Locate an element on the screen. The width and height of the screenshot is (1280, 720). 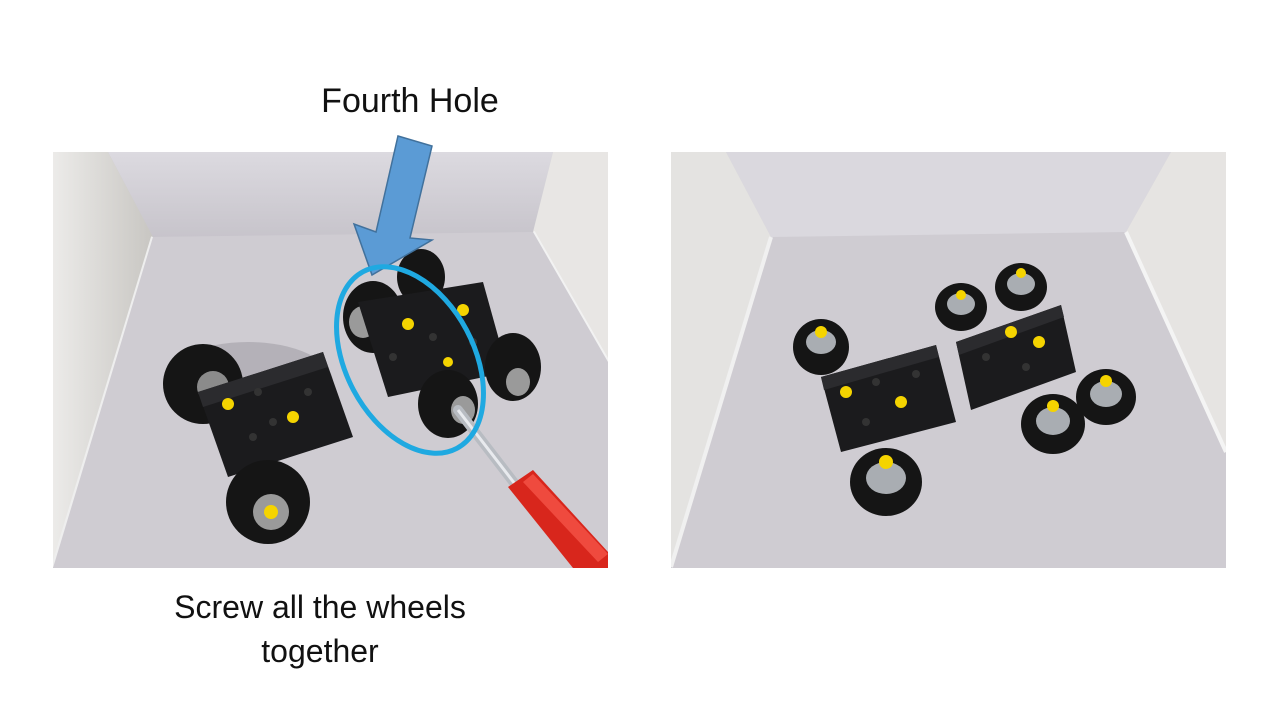
loose-wheels is located at coordinates (964, 389).